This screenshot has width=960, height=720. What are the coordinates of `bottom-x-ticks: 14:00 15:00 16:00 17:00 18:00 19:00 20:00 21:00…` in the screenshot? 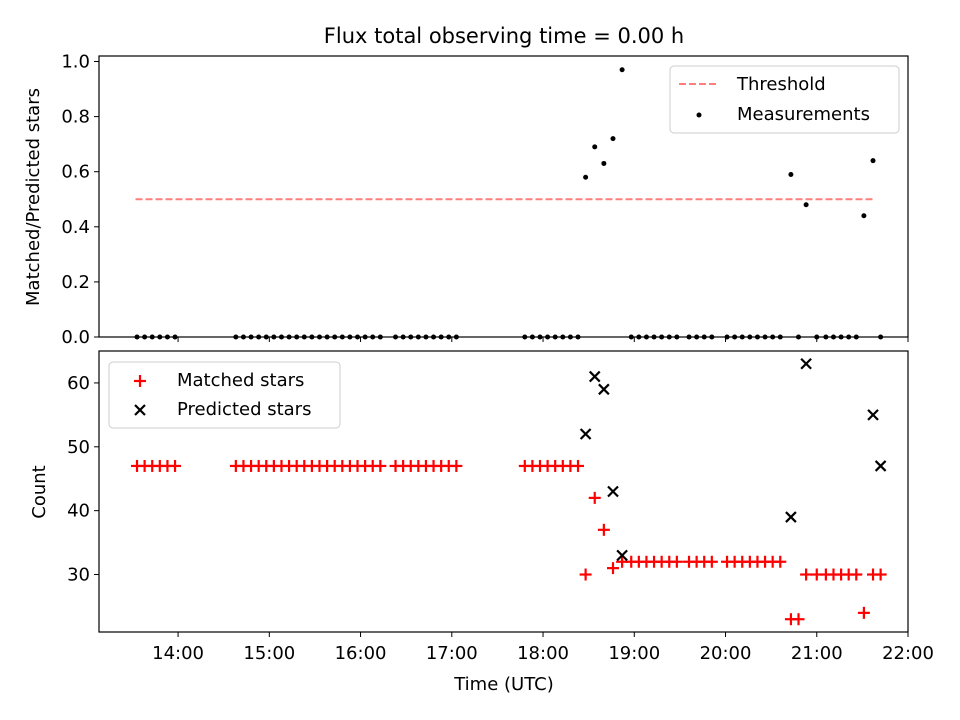 It's located at (543, 648).